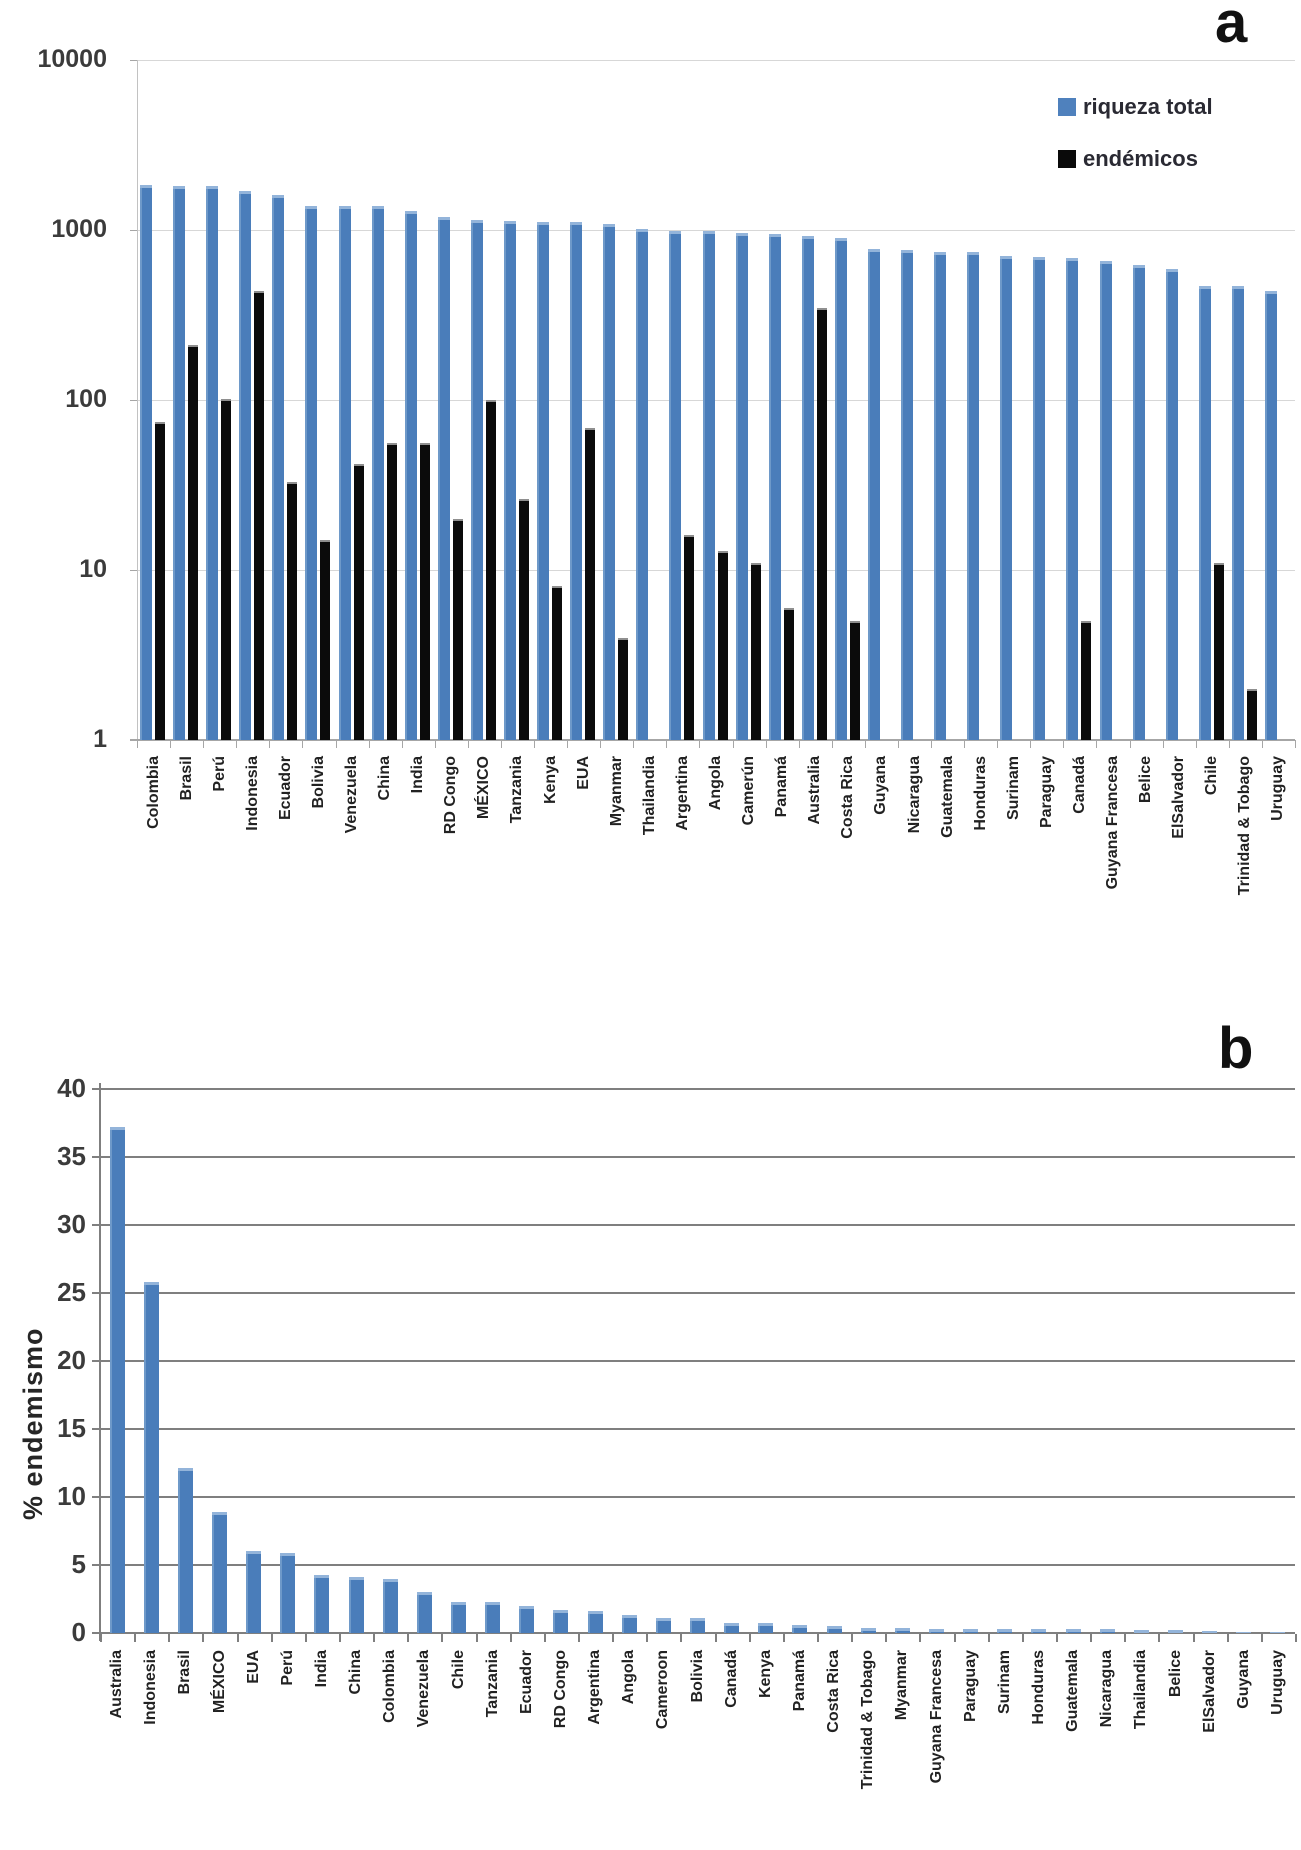 The width and height of the screenshot is (1301, 1850). Describe the element at coordinates (1105, 500) in the screenshot. I see `bar-riqueza-guyana-francesa` at that location.